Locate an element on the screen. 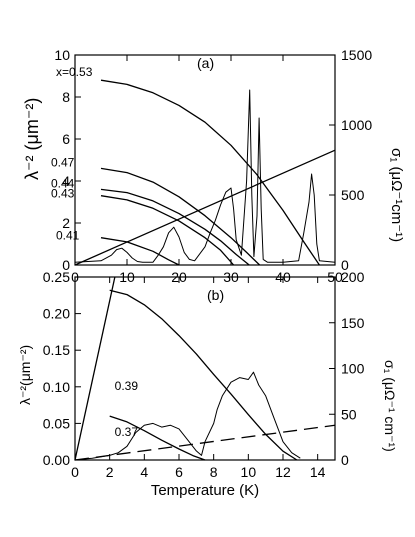 The height and width of the screenshot is (537, 415). series-label-0.44: 0.44 is located at coordinates (63, 183).